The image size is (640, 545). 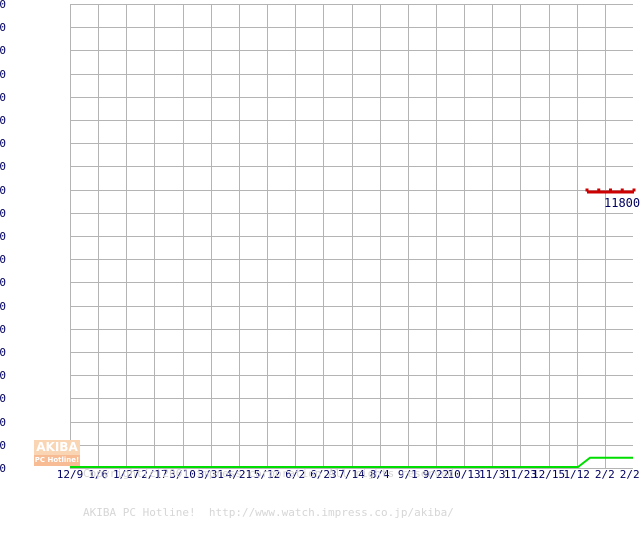 I want to click on y-axis-tick-label: 8000, so click(x=3, y=283).